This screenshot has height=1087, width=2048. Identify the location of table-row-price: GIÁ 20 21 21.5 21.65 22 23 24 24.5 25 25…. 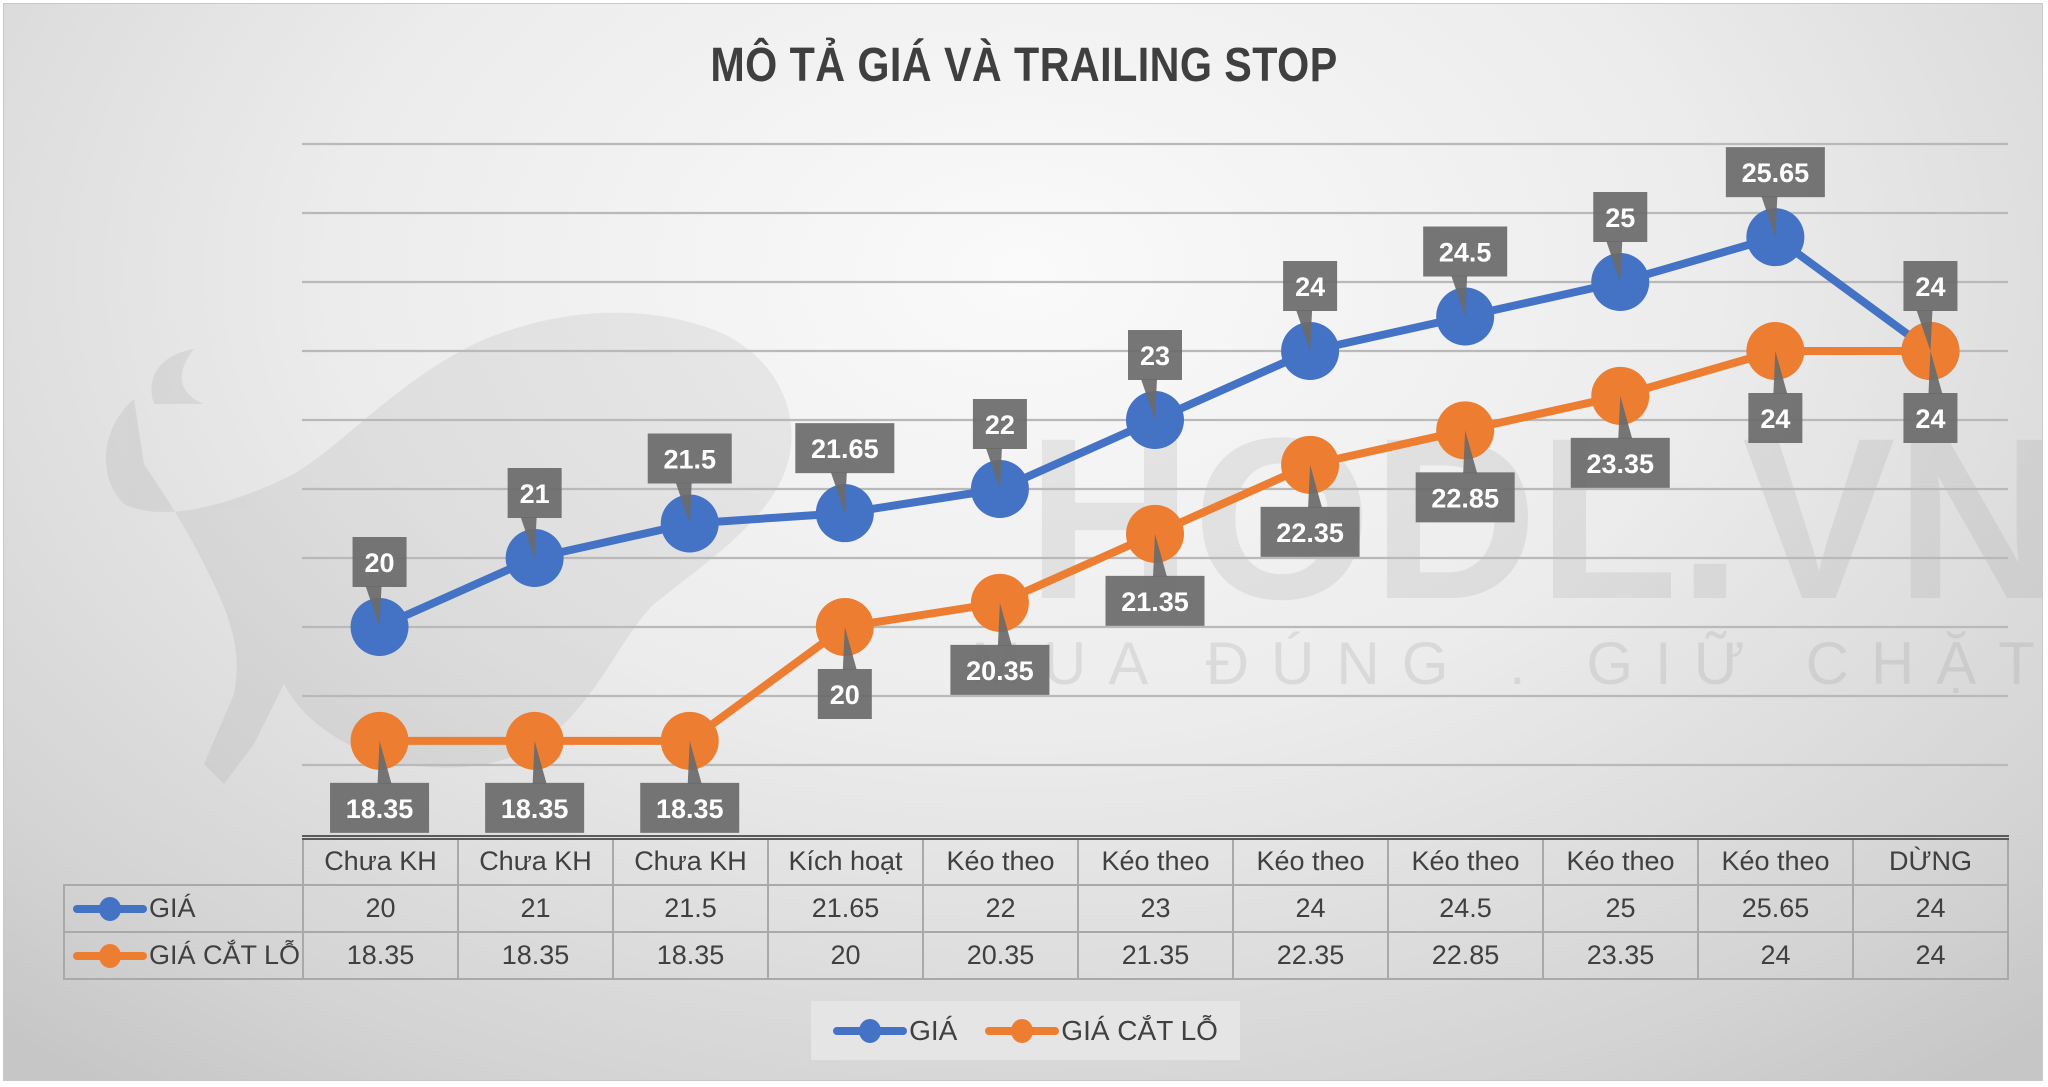
(1036, 908).